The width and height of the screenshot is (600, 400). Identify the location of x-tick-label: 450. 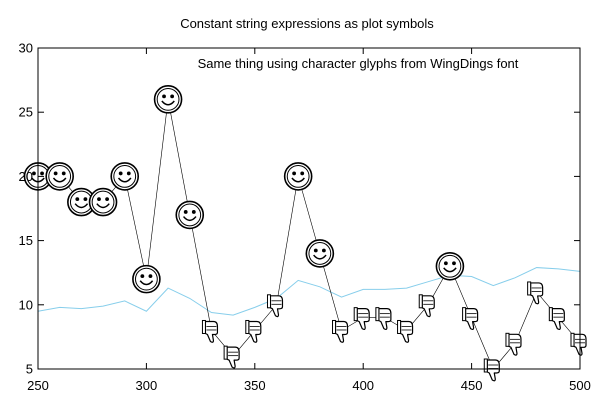
(472, 385).